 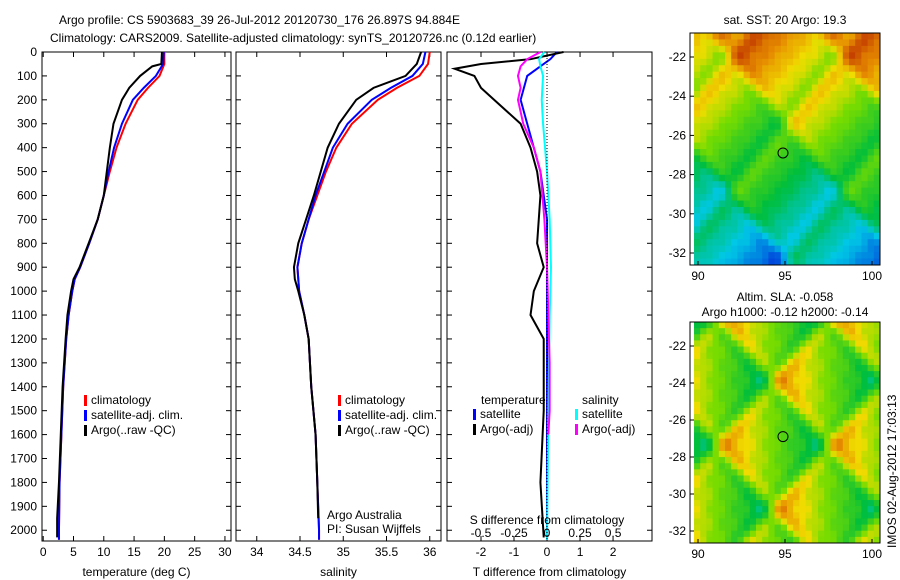 What do you see at coordinates (109, 294) in the screenshot?
I see `series-line-argo-raw-qc-` at bounding box center [109, 294].